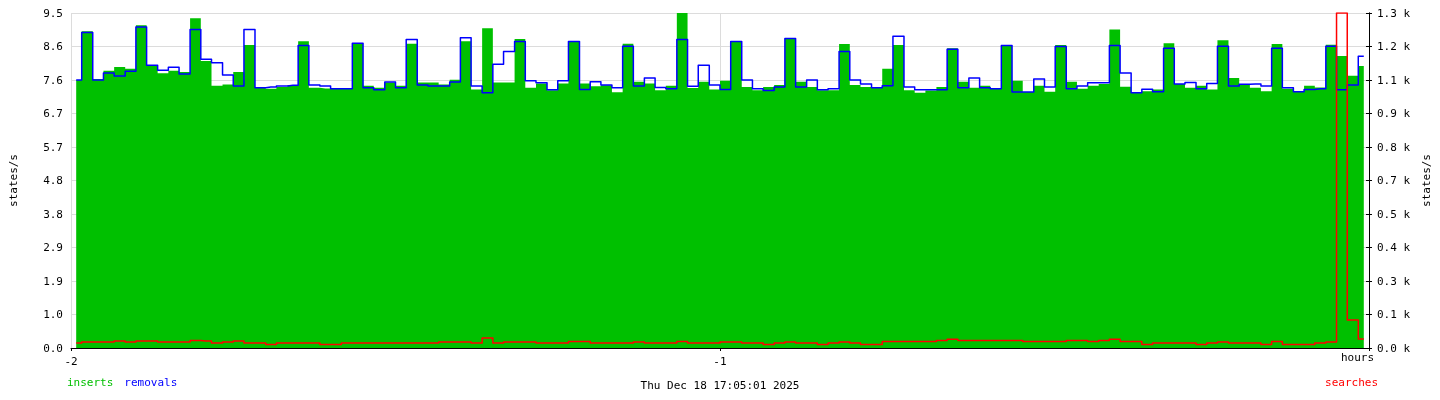 This screenshot has width=1440, height=400. What do you see at coordinates (1393, 180) in the screenshot?
I see `y2-tick-label: 0.7 k` at bounding box center [1393, 180].